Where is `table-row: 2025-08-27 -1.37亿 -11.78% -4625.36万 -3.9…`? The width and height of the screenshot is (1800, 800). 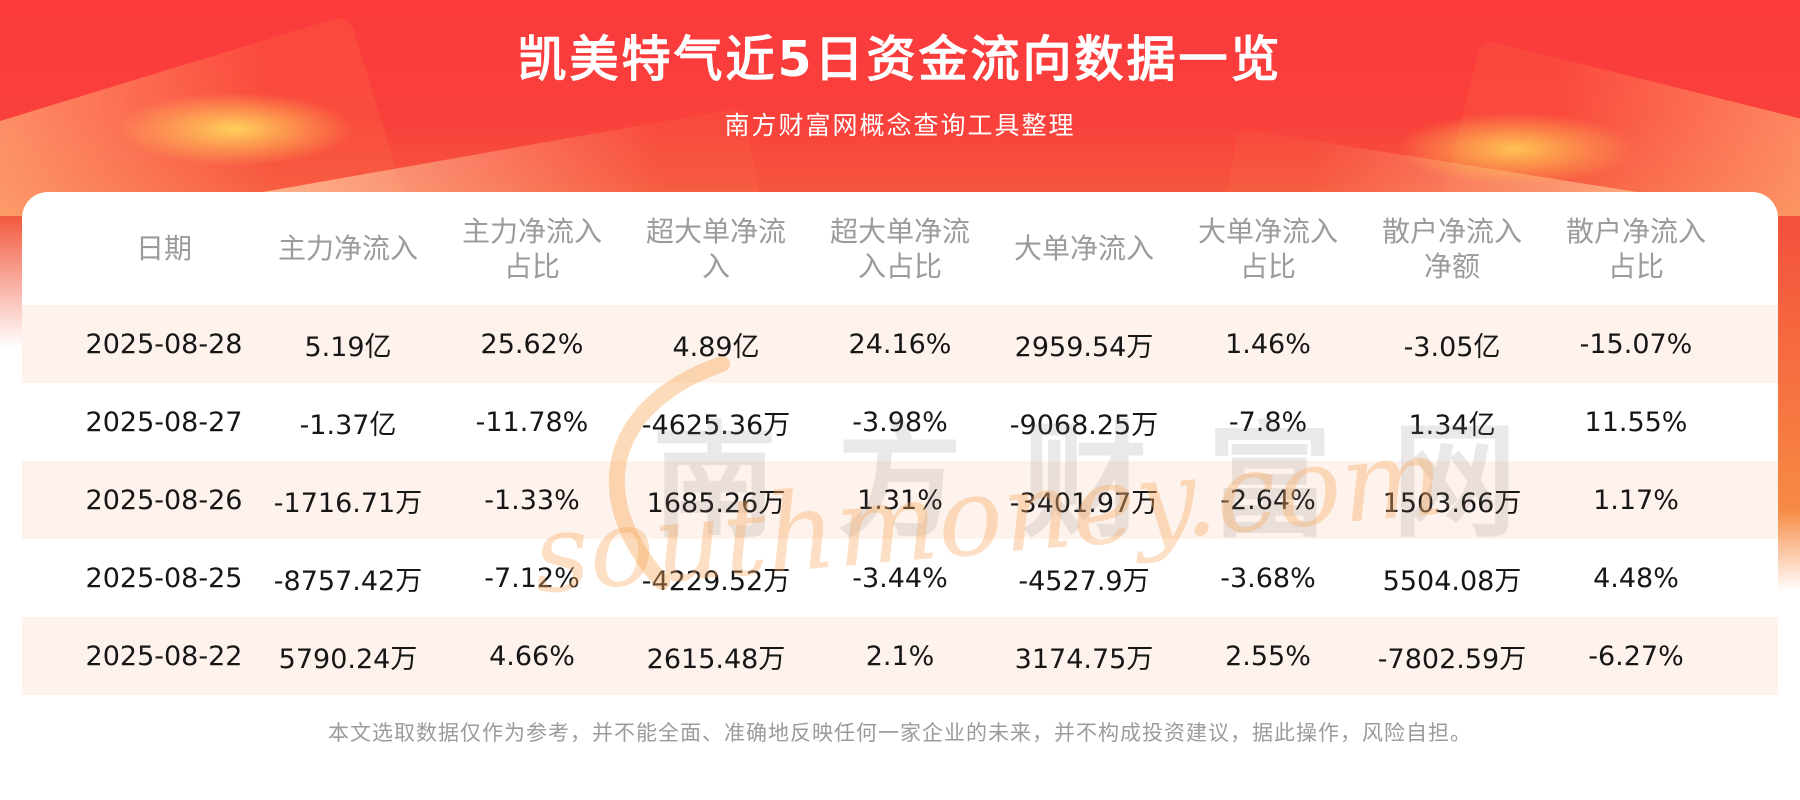 table-row: 2025-08-27 -1.37亿 -11.78% -4625.36万 -3.9… is located at coordinates (900, 422).